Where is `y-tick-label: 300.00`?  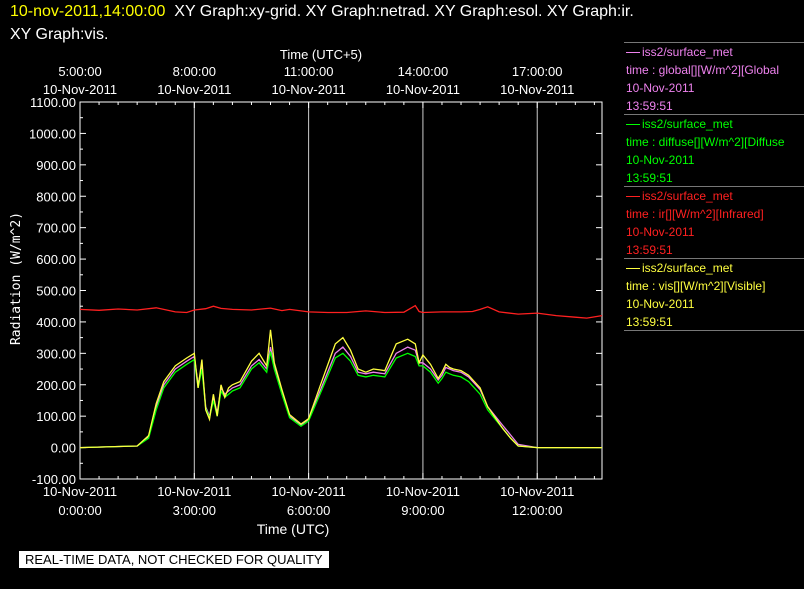 y-tick-label: 300.00 is located at coordinates (56, 353).